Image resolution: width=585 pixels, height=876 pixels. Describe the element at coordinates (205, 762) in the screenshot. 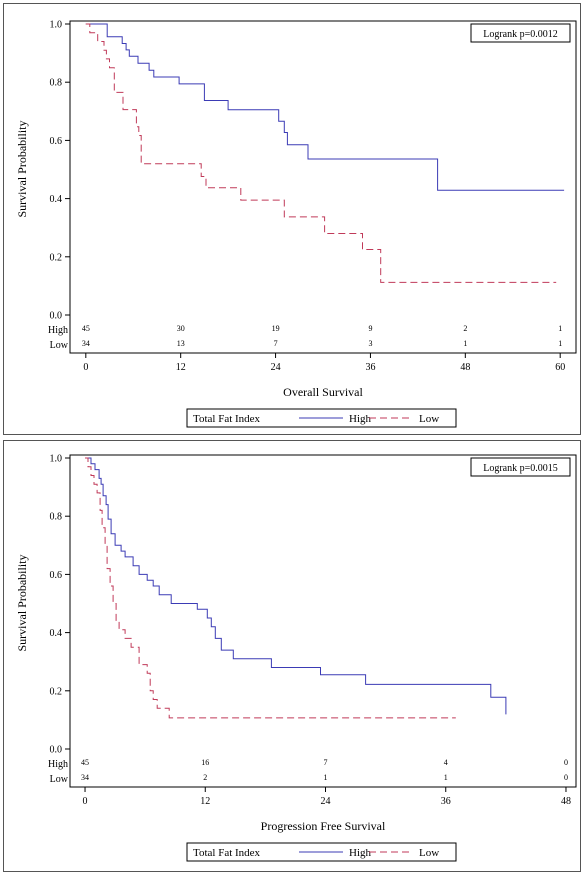

I see `risk-count-high: 16` at that location.